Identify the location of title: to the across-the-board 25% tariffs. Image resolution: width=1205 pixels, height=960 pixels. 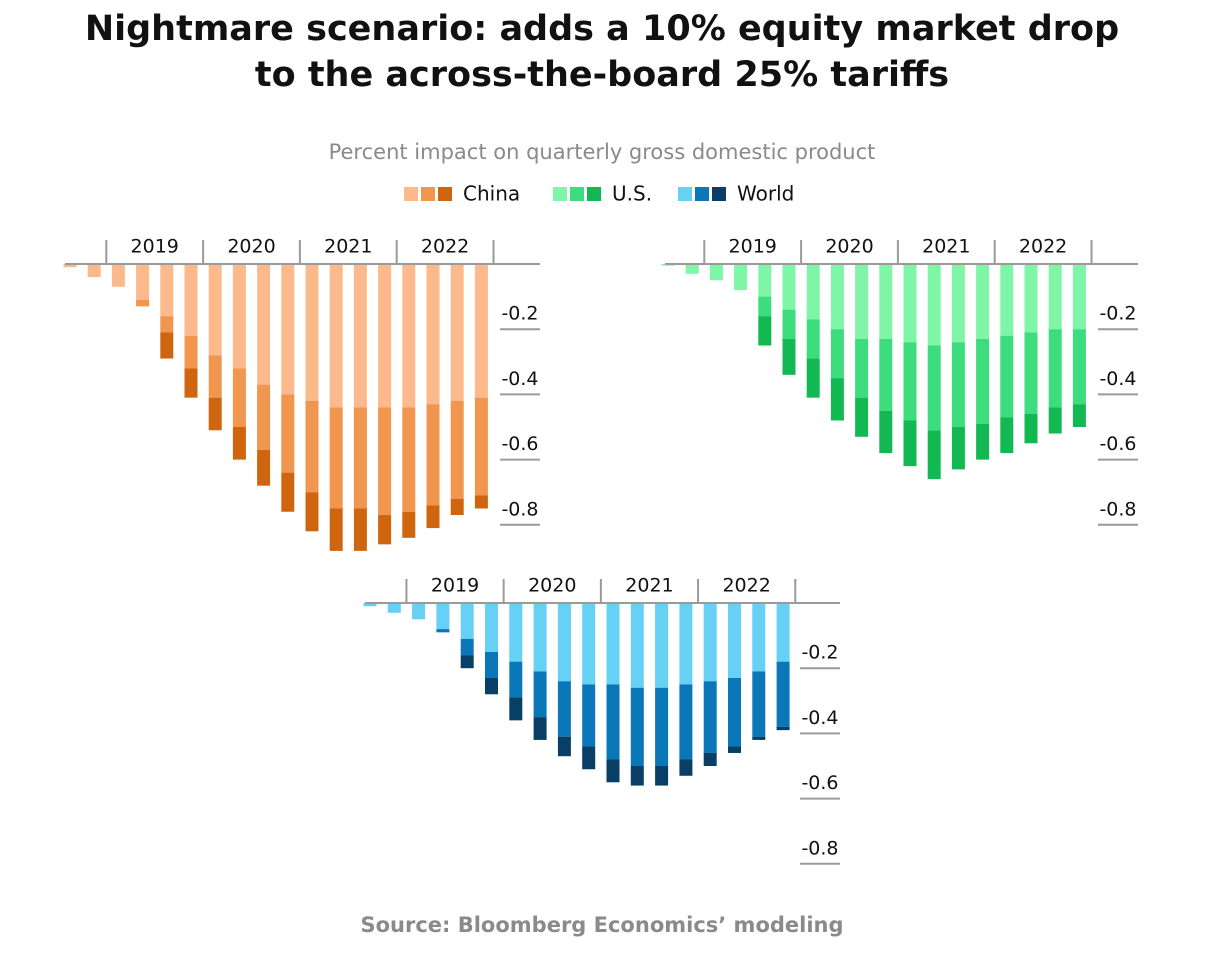
(602, 75).